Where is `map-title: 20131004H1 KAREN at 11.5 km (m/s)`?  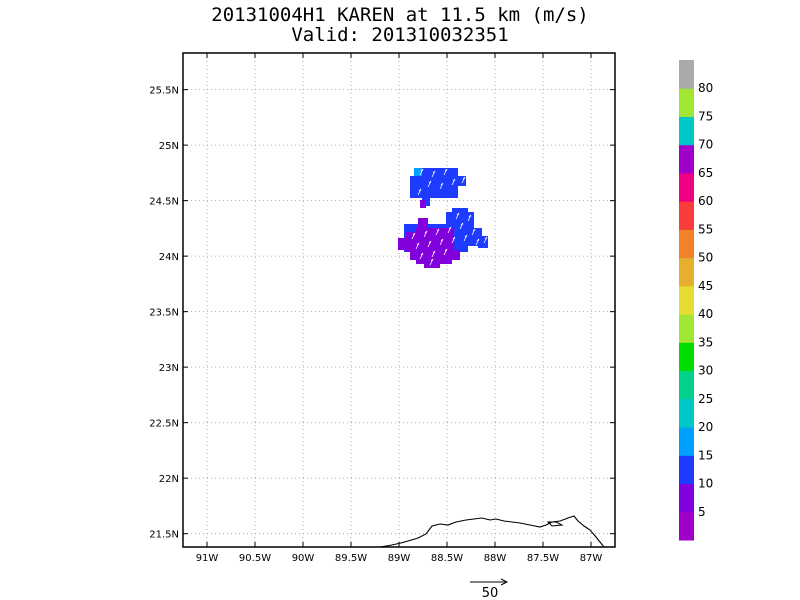 map-title: 20131004H1 KAREN at 11.5 km (m/s) is located at coordinates (400, 15).